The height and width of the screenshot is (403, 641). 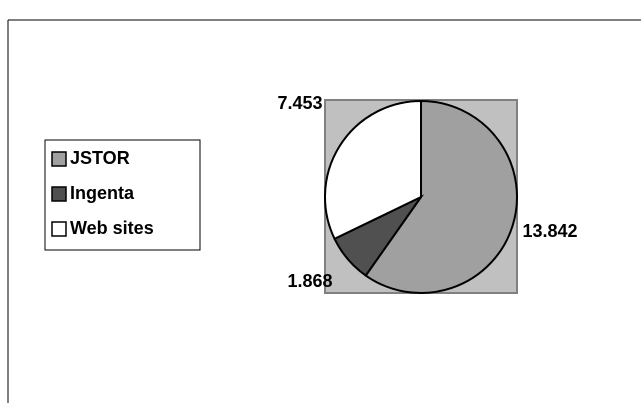 I want to click on data-label: 7.453, so click(x=299, y=103).